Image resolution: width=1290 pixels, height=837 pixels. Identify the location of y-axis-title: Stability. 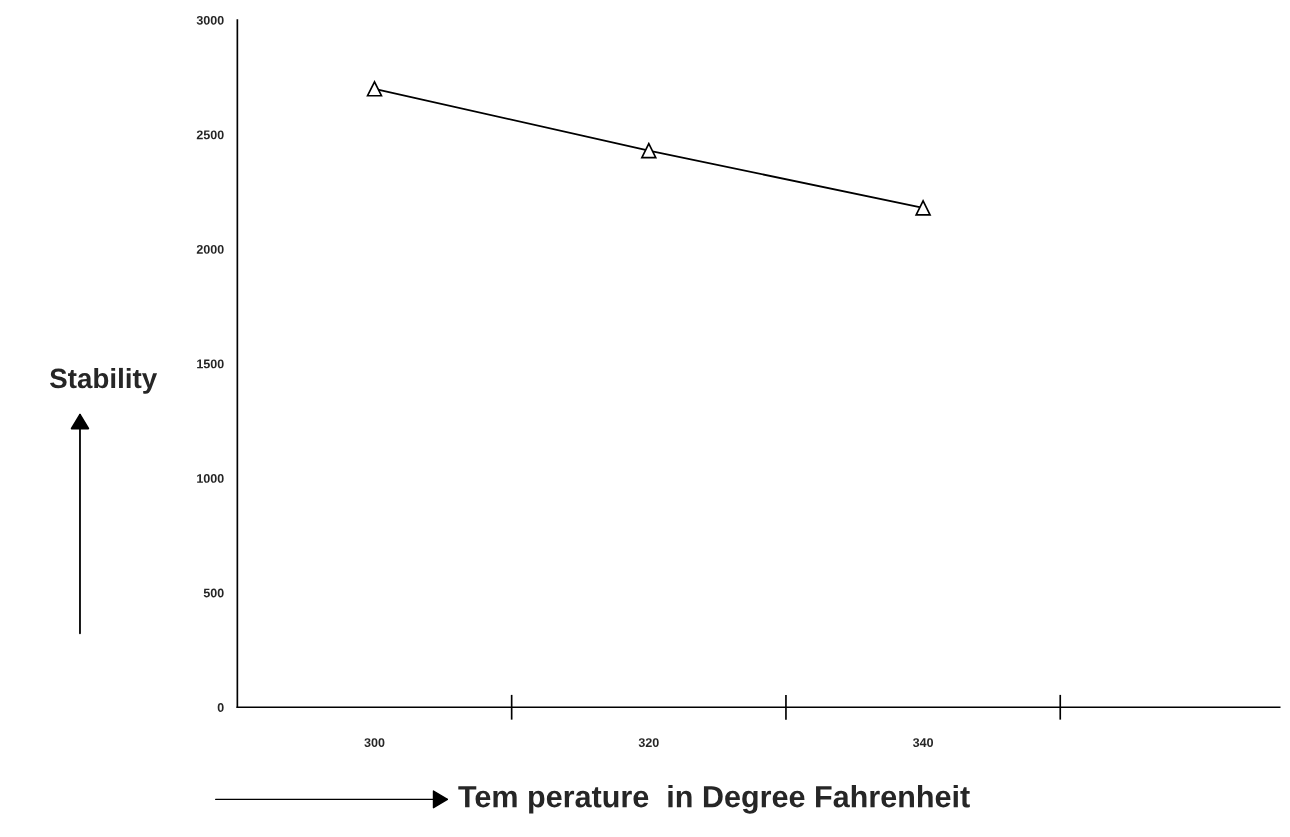
(103, 380).